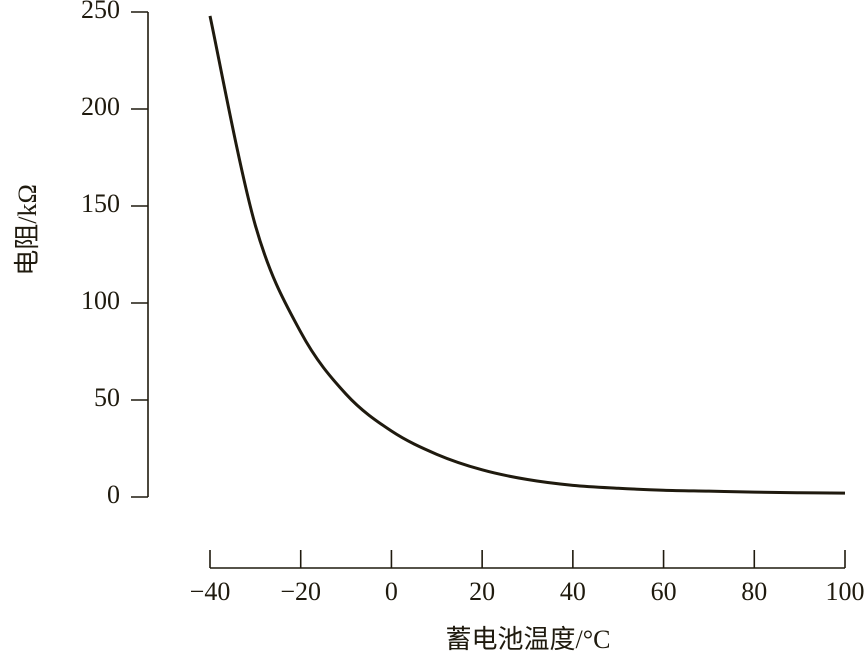 The height and width of the screenshot is (669, 865). What do you see at coordinates (100, 300) in the screenshot?
I see `y-tick-label: 100` at bounding box center [100, 300].